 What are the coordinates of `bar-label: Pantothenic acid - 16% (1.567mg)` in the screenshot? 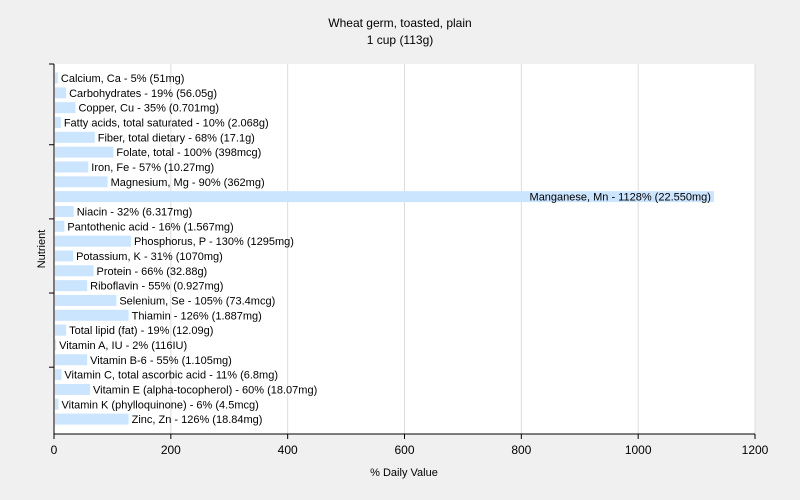 It's located at (150, 227).